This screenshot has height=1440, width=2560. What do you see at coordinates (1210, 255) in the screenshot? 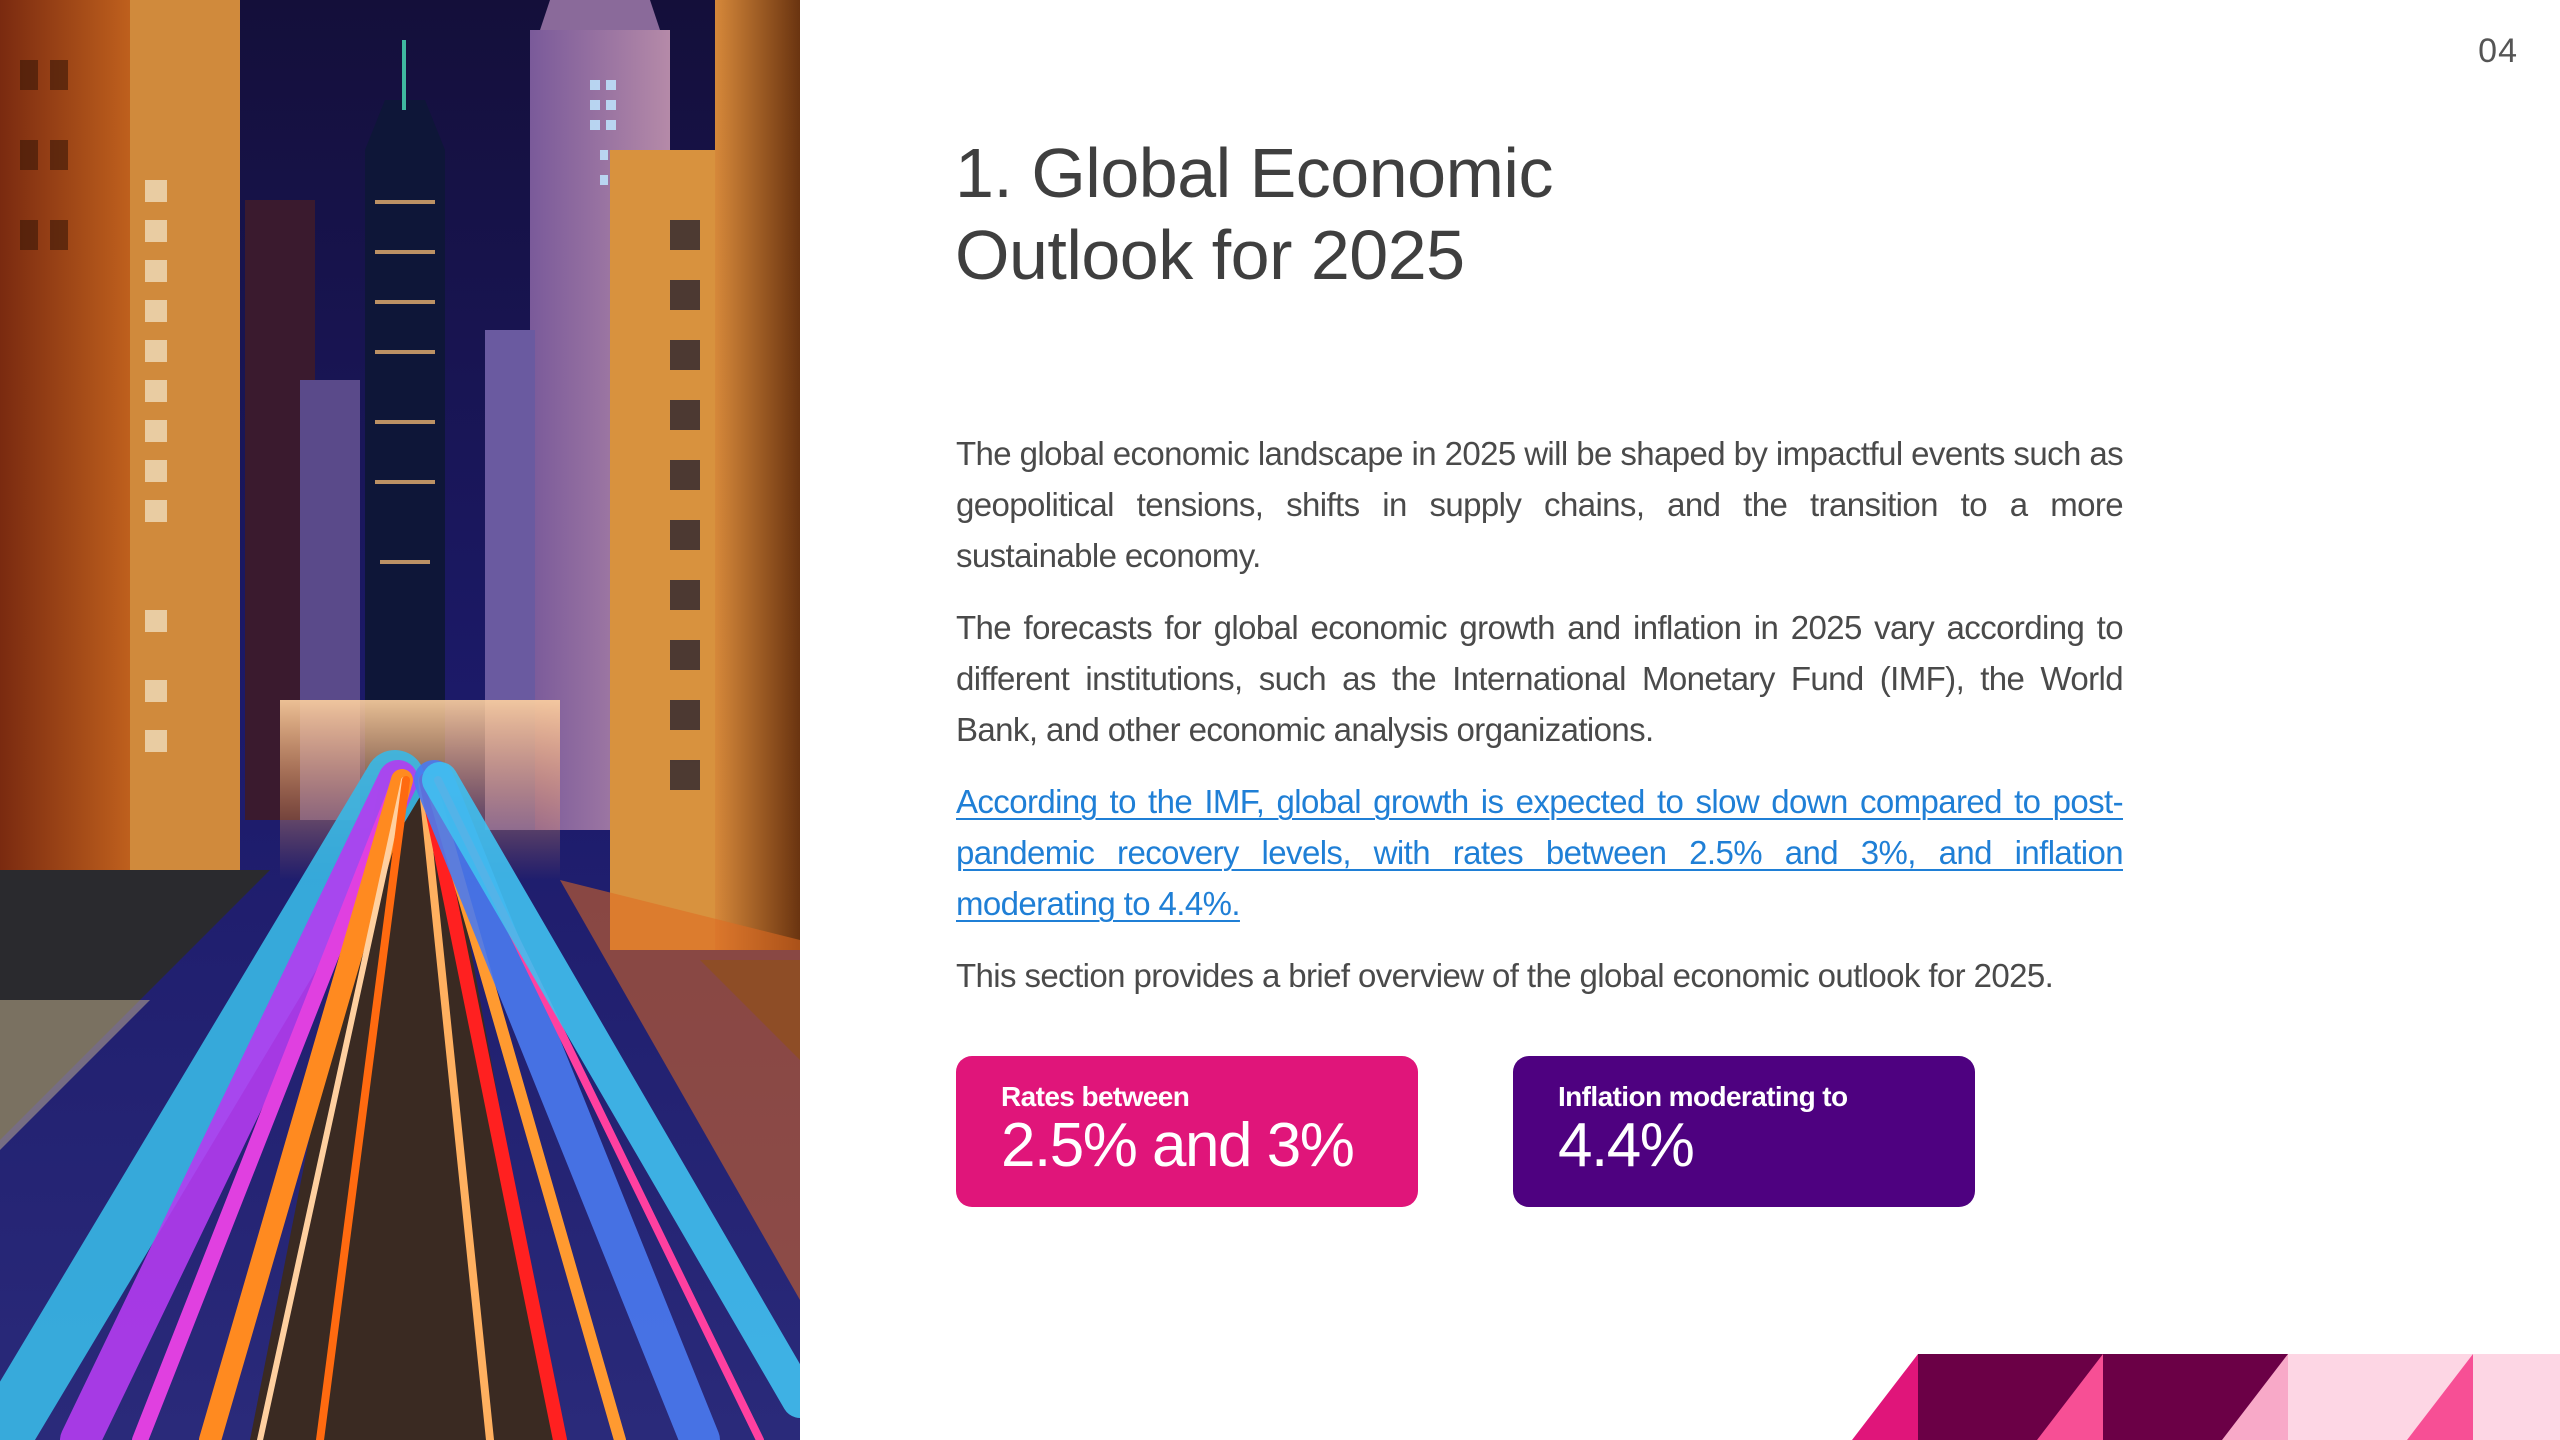
I see `title-line-2: Outlook for 2025` at bounding box center [1210, 255].